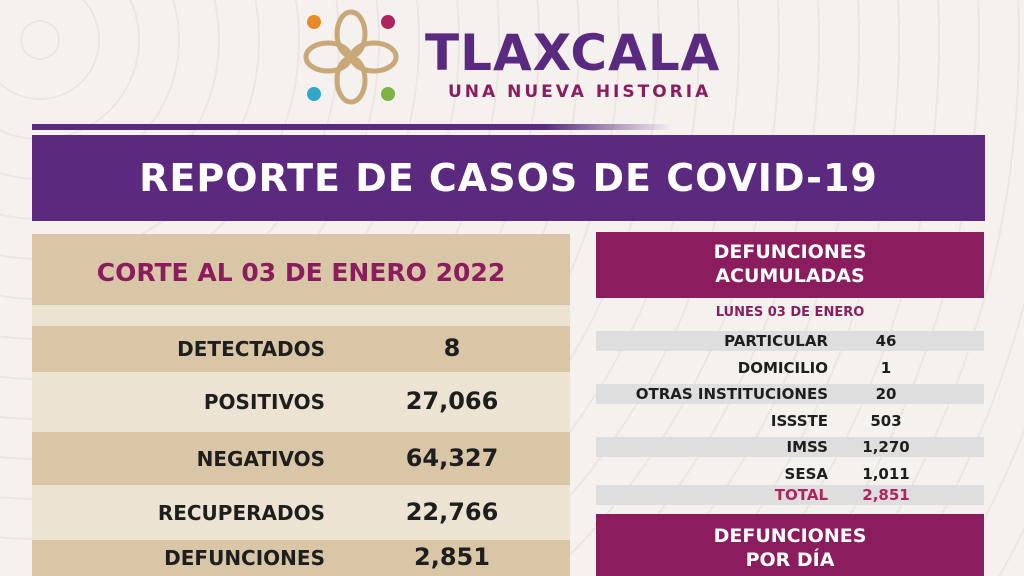 The height and width of the screenshot is (576, 1024). Describe the element at coordinates (799, 420) in the screenshot. I see `deaths-label: ISSSTE` at that location.